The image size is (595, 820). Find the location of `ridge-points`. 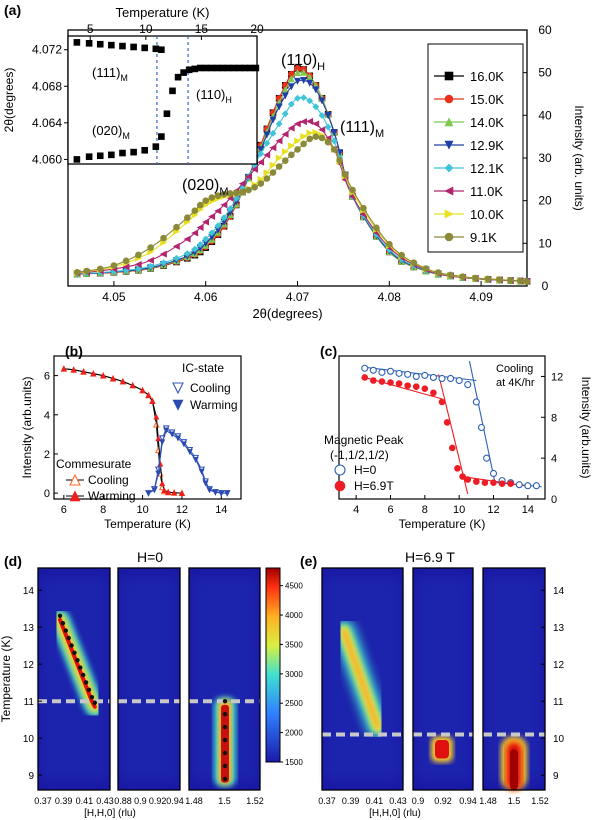

ridge-points is located at coordinates (142, 697).